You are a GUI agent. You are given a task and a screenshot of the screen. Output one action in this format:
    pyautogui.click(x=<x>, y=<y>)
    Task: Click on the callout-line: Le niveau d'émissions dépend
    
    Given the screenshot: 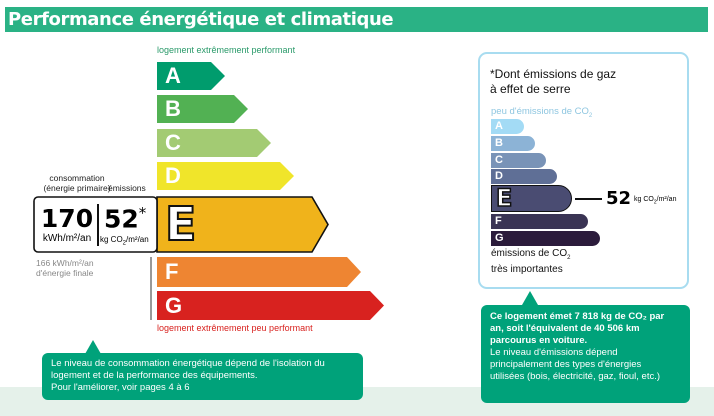 What is the action you would take?
    pyautogui.click(x=554, y=352)
    